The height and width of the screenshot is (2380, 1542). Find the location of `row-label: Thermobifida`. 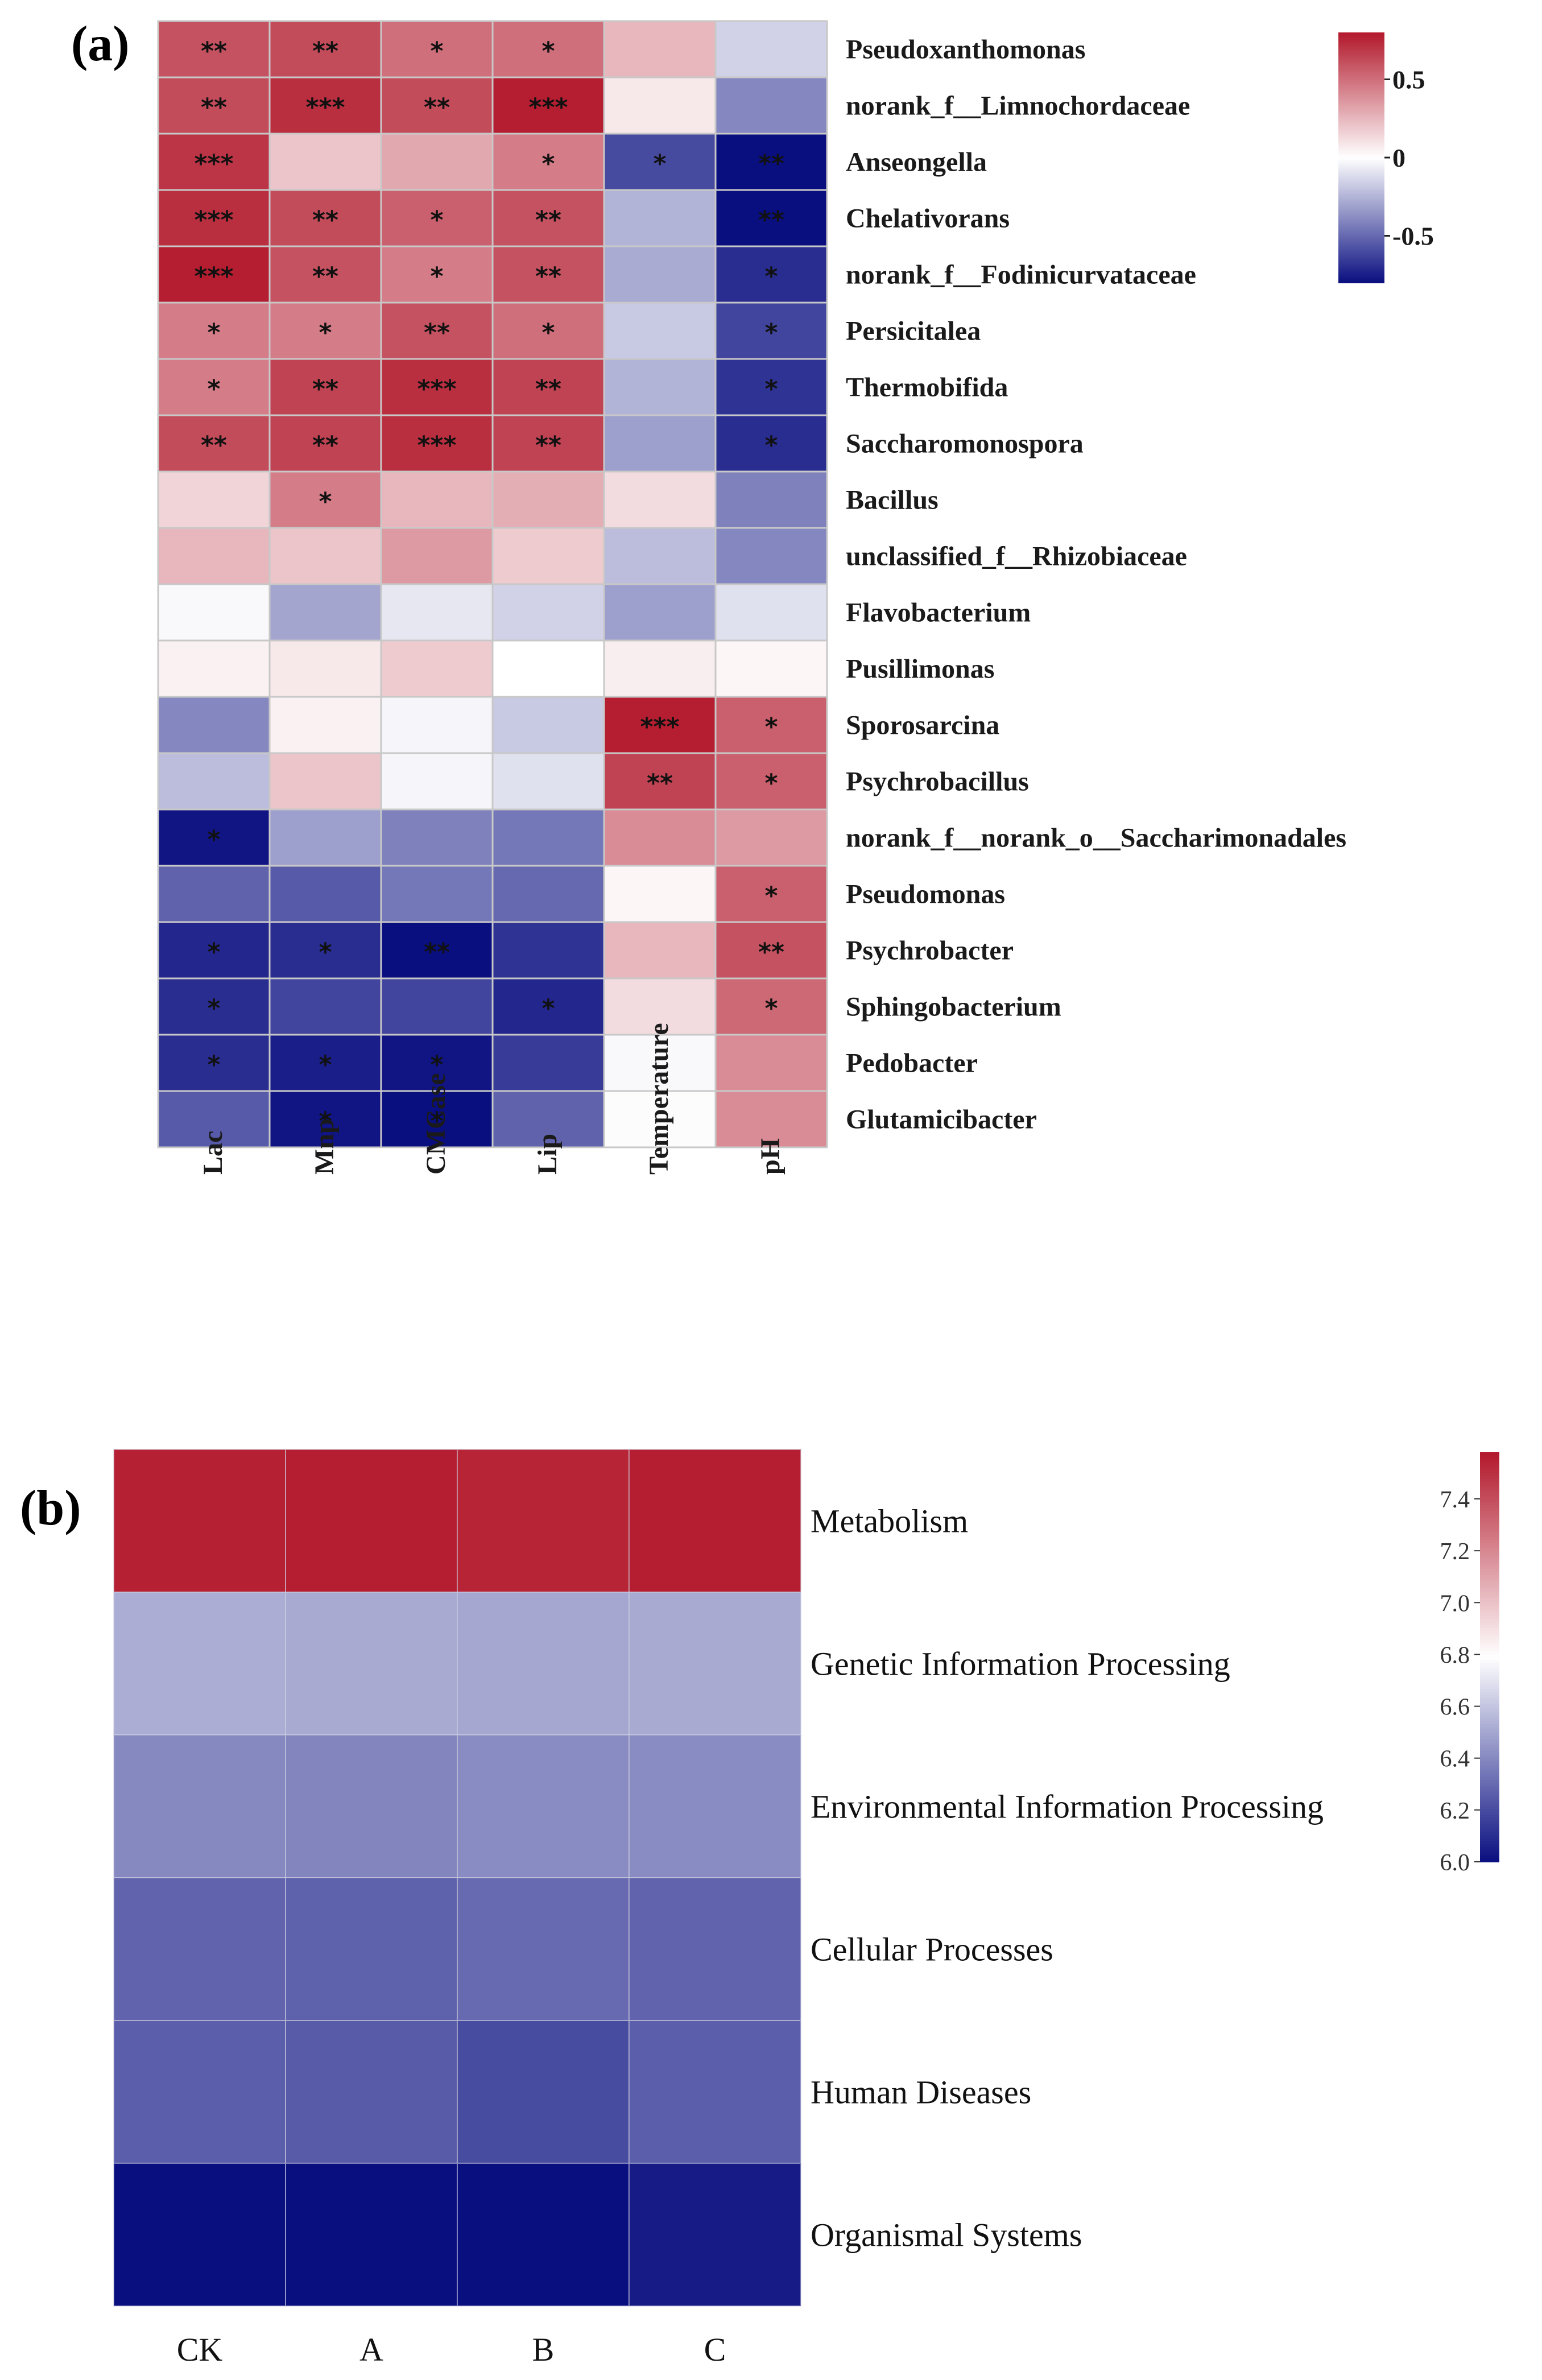

row-label: Thermobifida is located at coordinates (927, 388).